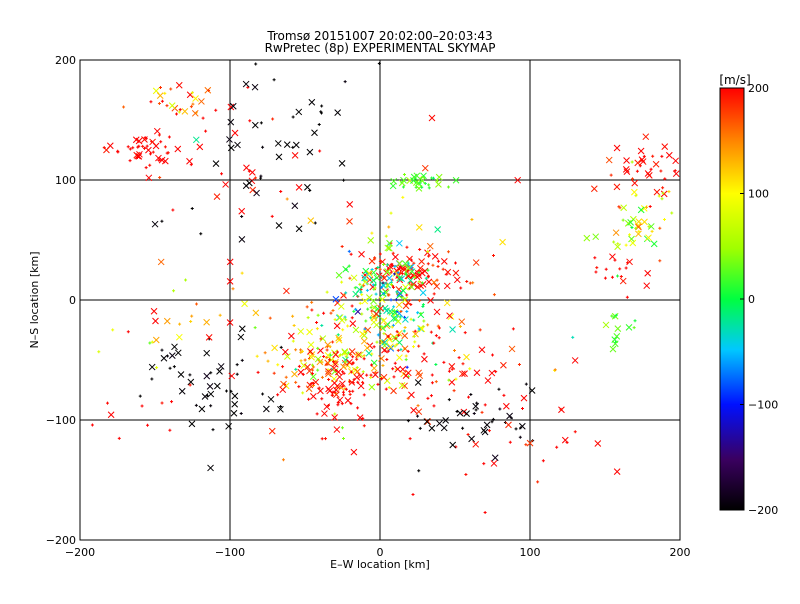  What do you see at coordinates (80, 552) in the screenshot?
I see `x-tick-label: −200` at bounding box center [80, 552].